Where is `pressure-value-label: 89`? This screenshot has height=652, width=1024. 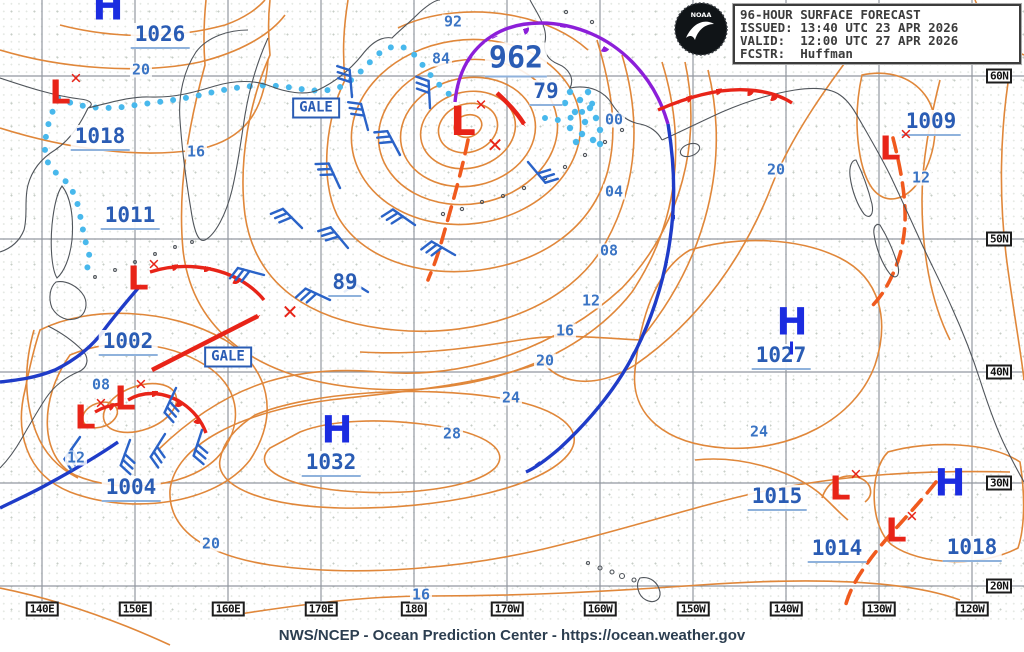
pressure-value-label: 89 is located at coordinates (345, 284).